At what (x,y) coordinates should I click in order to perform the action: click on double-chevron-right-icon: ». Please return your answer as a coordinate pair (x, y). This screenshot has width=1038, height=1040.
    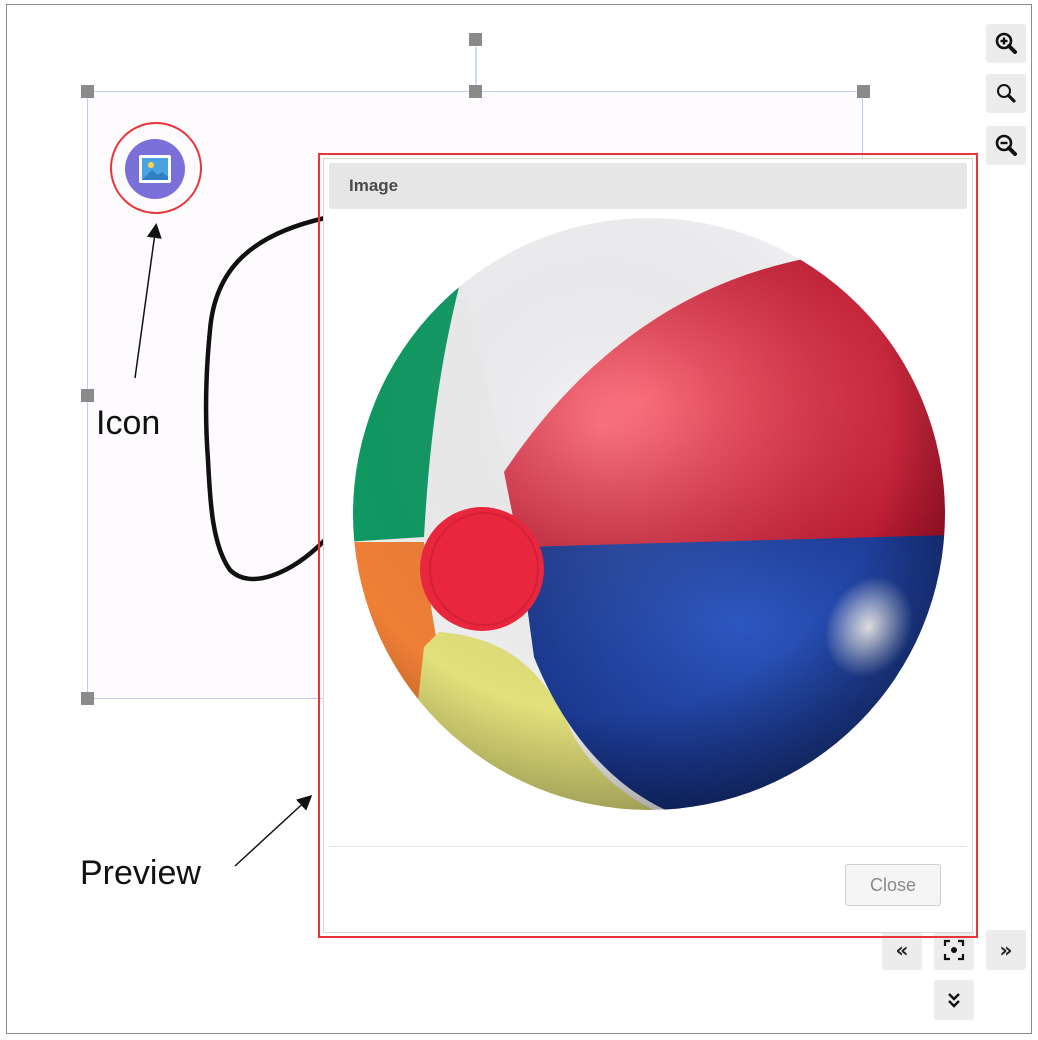
    Looking at the image, I should click on (1006, 950).